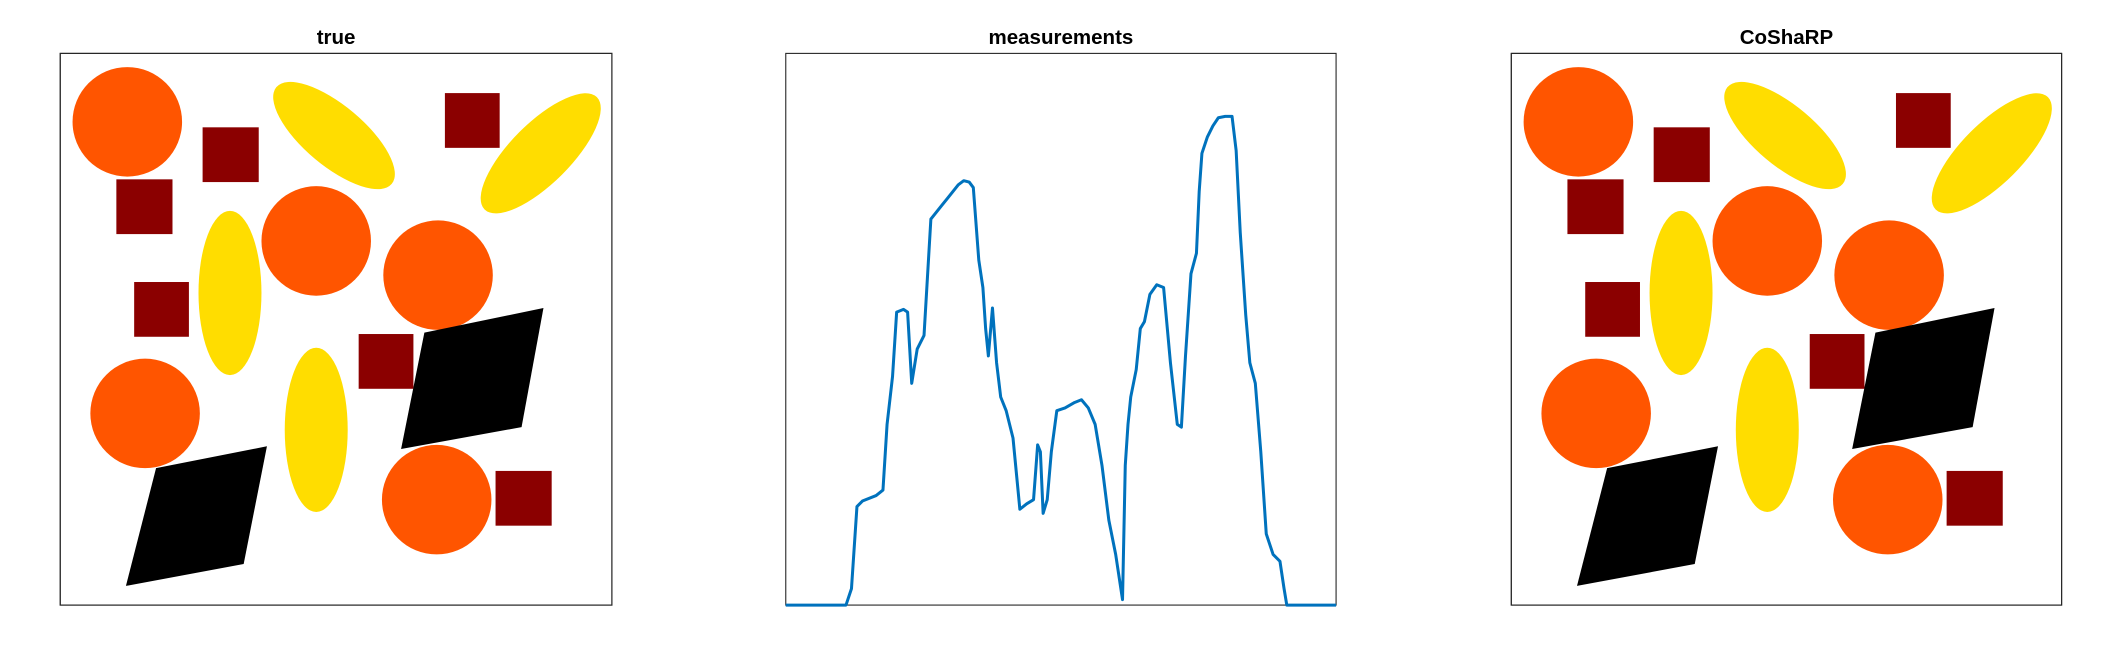 This screenshot has height=653, width=2115. Describe the element at coordinates (1786, 37) in the screenshot. I see `panel-title: CoShaRP` at that location.